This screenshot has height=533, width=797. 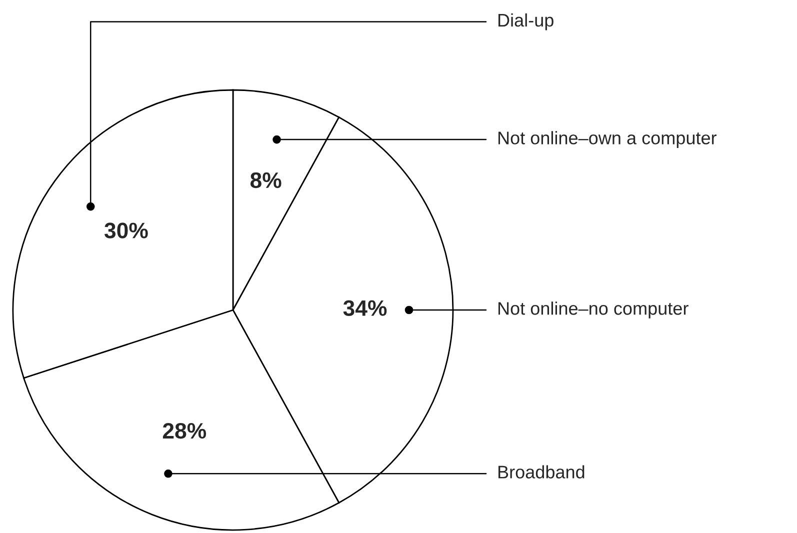 What do you see at coordinates (593, 310) in the screenshot?
I see `slice-label: Not online–no computer` at bounding box center [593, 310].